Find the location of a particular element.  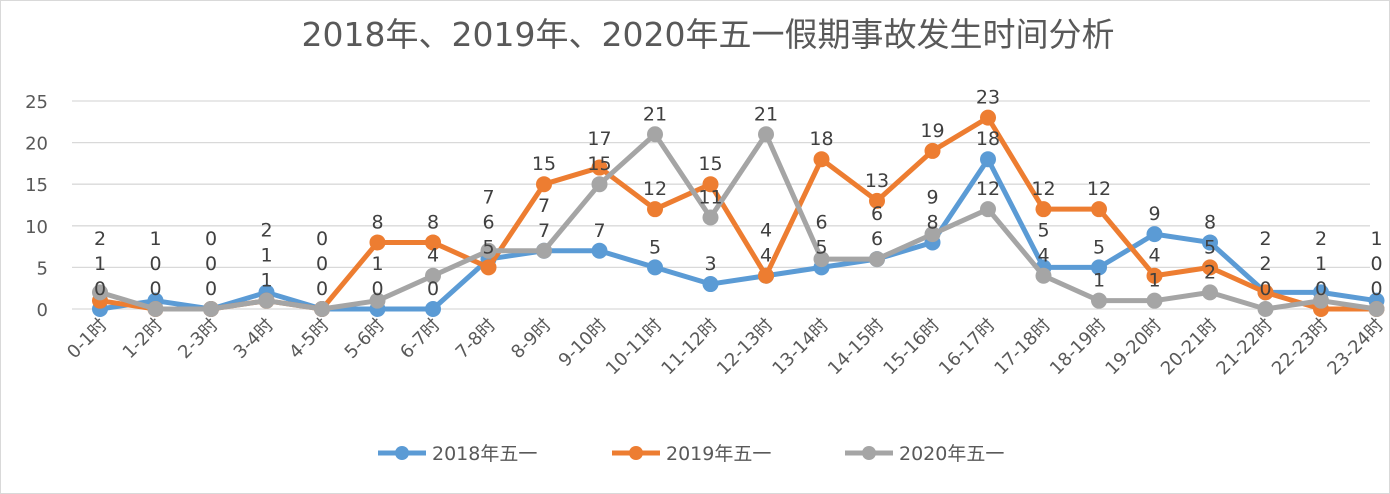

x-tick-label: 23-24时 is located at coordinates (1355, 347).